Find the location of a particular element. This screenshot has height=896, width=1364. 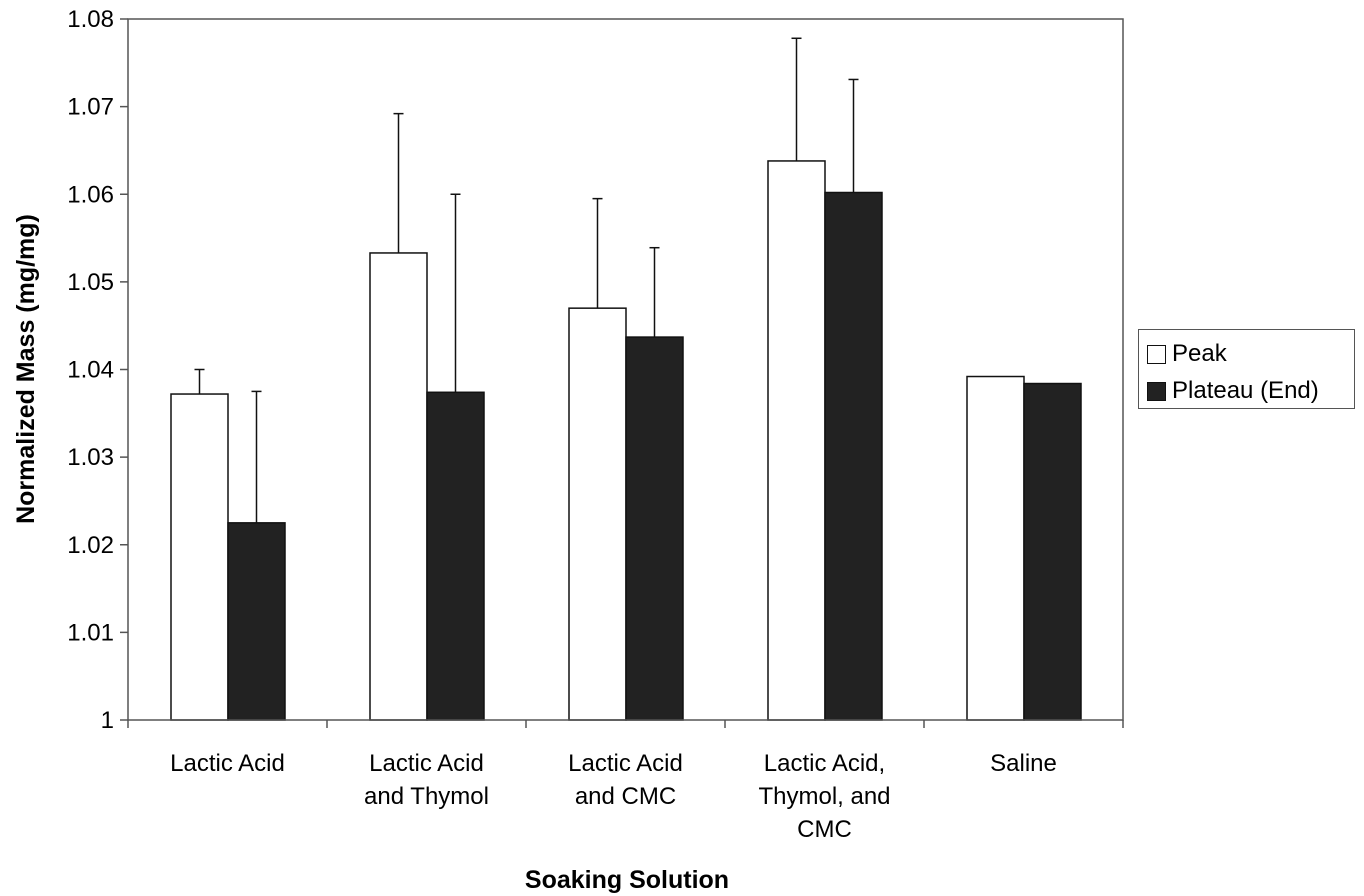

legend-swatch-plateau is located at coordinates (1156, 391).